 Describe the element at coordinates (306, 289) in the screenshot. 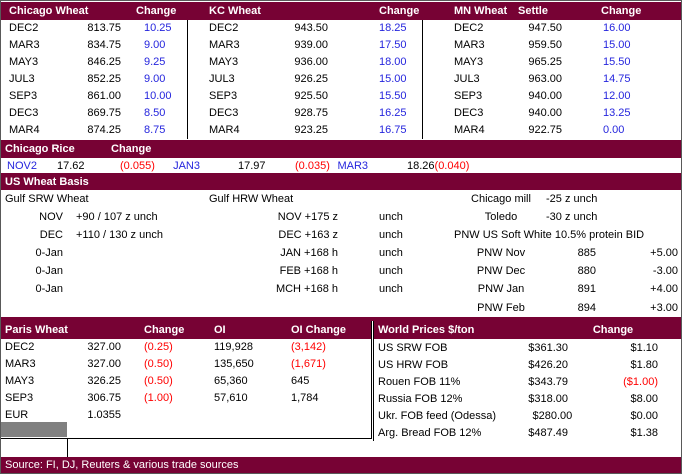

I see `hrw-basis-value: MCH +168 h` at that location.